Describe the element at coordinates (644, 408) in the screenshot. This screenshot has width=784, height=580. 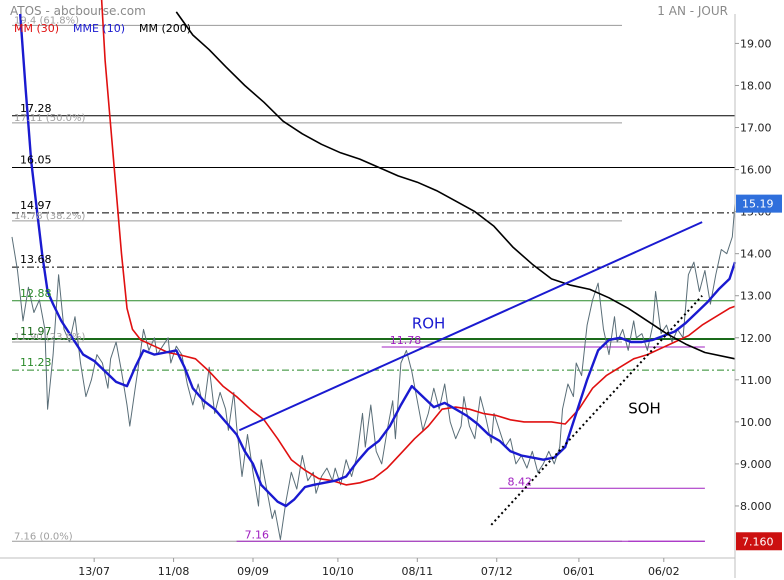
I see `annotation-label: SOH` at that location.